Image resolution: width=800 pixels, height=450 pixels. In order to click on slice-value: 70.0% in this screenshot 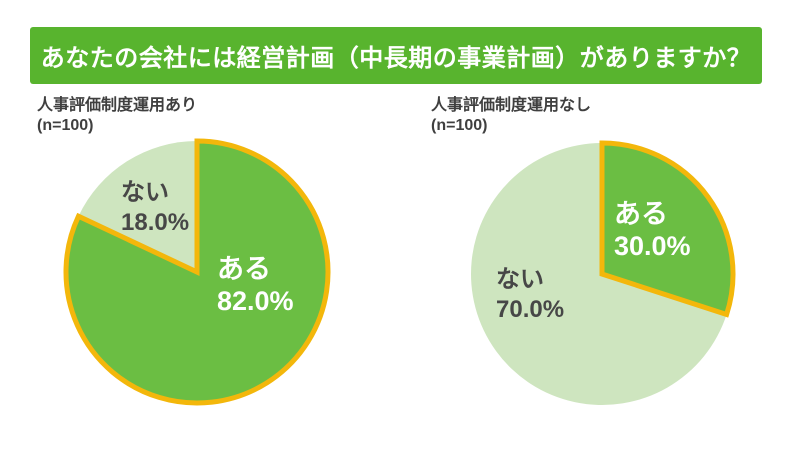, I will do `click(530, 309)`.